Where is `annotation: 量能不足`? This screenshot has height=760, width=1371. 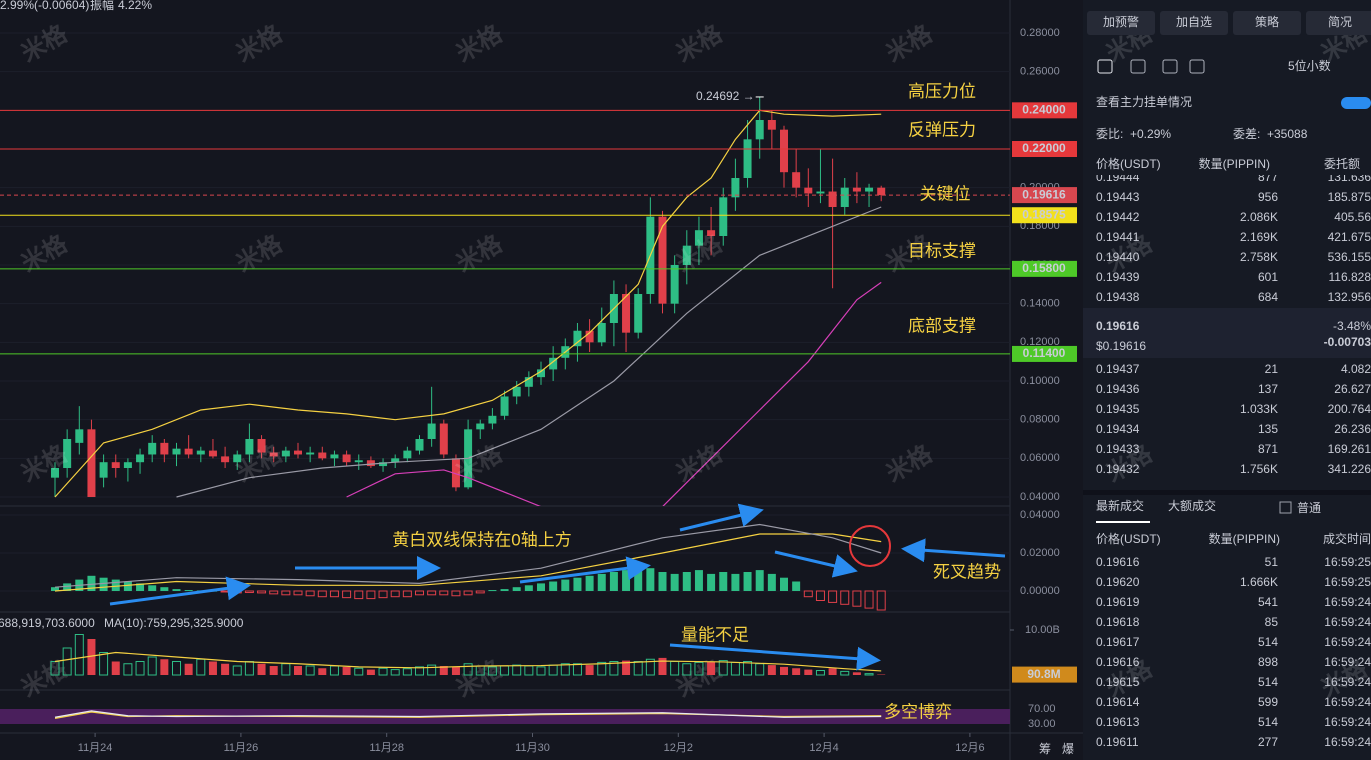 annotation: 量能不足 is located at coordinates (715, 634).